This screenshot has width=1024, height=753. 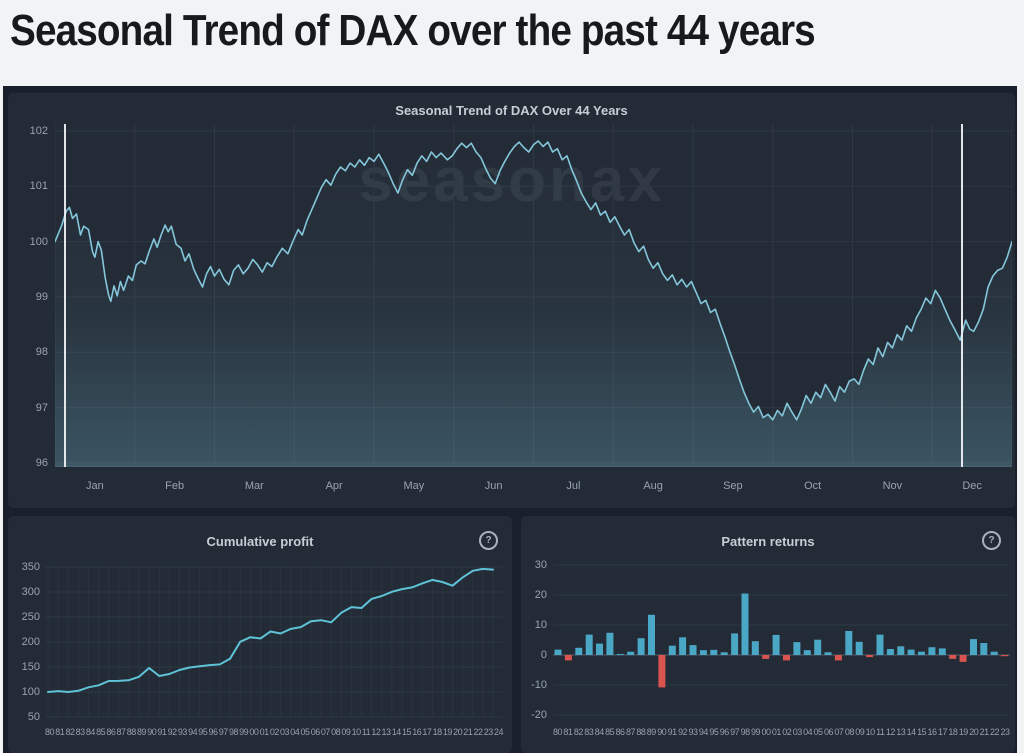 I want to click on pattern-returns-title: Pattern returns, so click(x=768, y=541).